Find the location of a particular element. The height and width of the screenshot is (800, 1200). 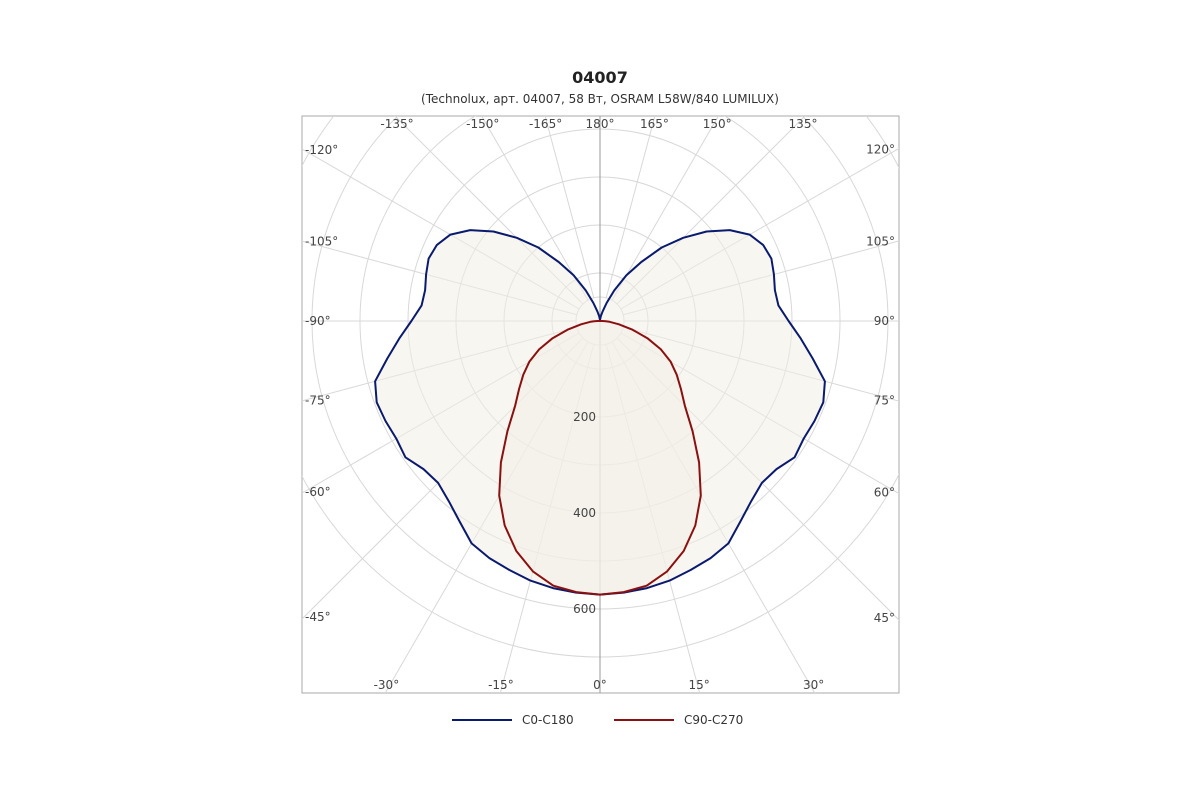

radial-tick-label: 600 is located at coordinates (584, 609).